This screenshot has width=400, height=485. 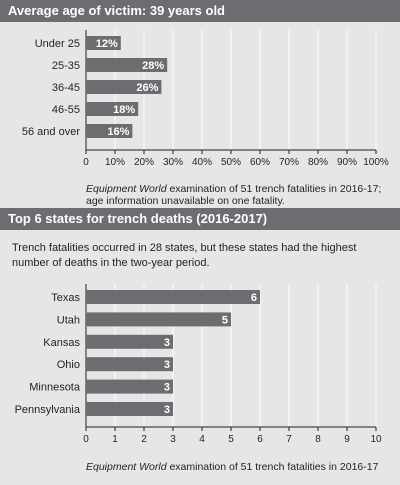 What do you see at coordinates (202, 439) in the screenshot?
I see `chart2-tick-label: 4` at bounding box center [202, 439].